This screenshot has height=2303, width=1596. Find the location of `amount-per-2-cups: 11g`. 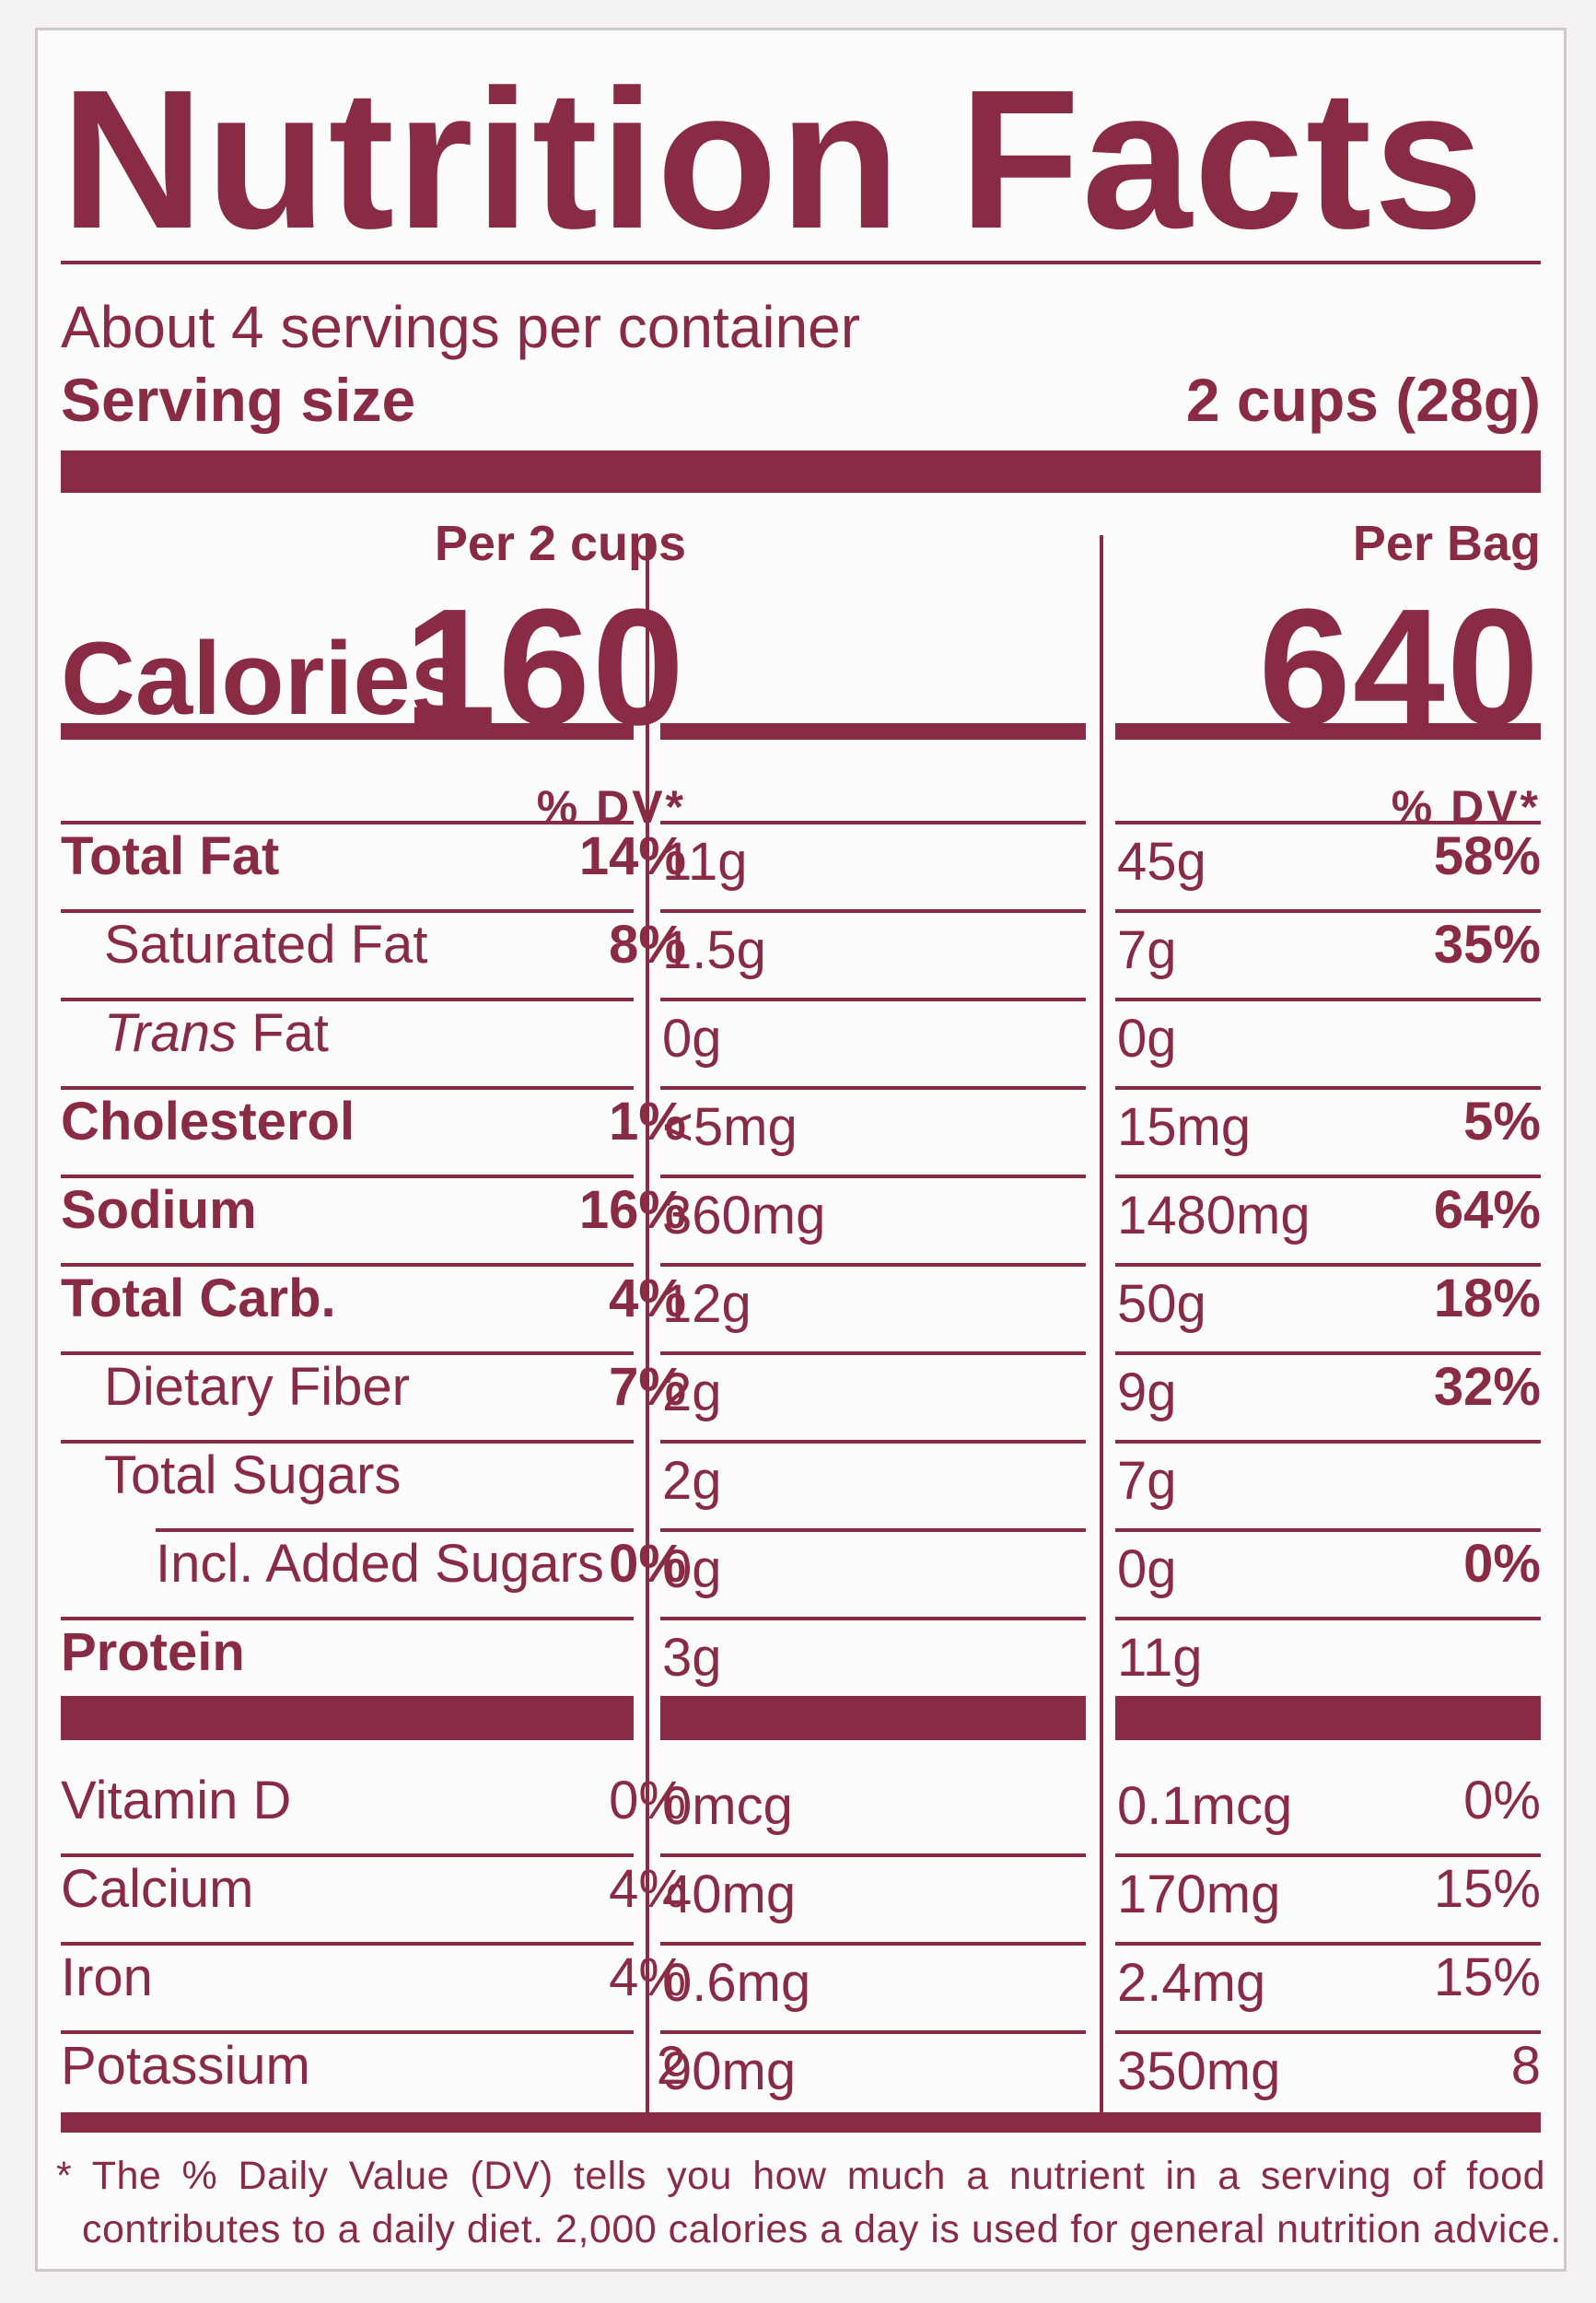

amount-per-2-cups: 11g is located at coordinates (705, 862).